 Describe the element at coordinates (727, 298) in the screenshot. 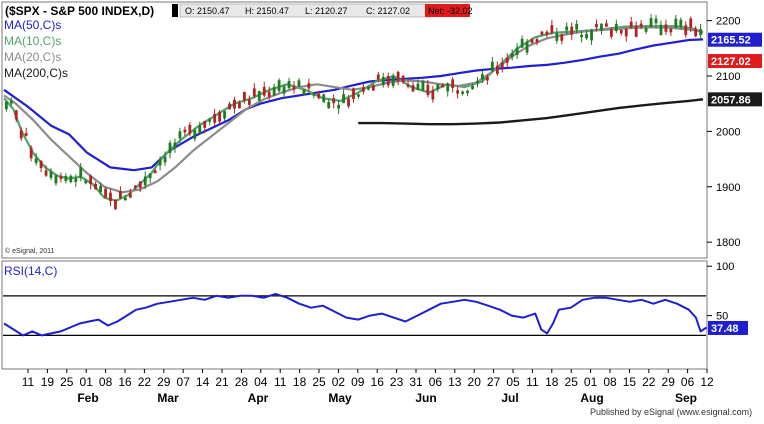

I see `rsi-axis: 50 100 37.48` at that location.